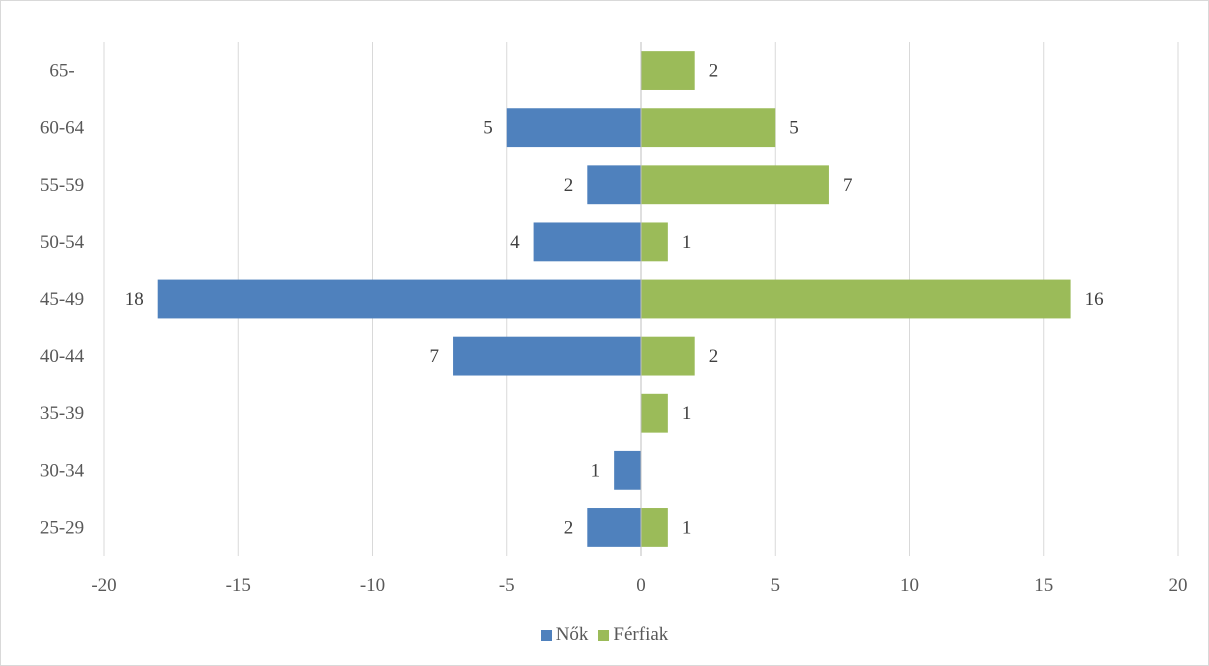 The height and width of the screenshot is (666, 1209). Describe the element at coordinates (62, 185) in the screenshot. I see `y-category-label: 55-59` at that location.